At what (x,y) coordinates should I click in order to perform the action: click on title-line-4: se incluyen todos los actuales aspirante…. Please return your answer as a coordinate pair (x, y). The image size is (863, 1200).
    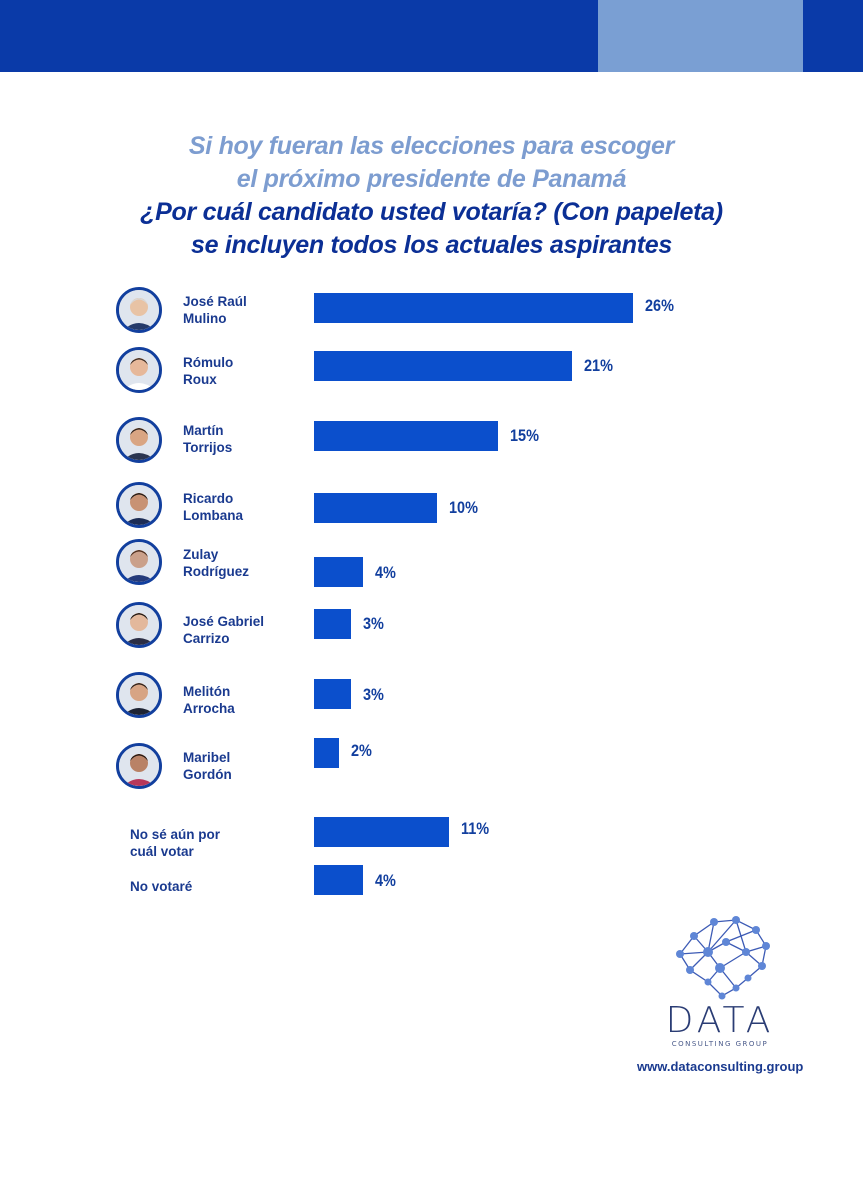
    Looking at the image, I should click on (431, 245).